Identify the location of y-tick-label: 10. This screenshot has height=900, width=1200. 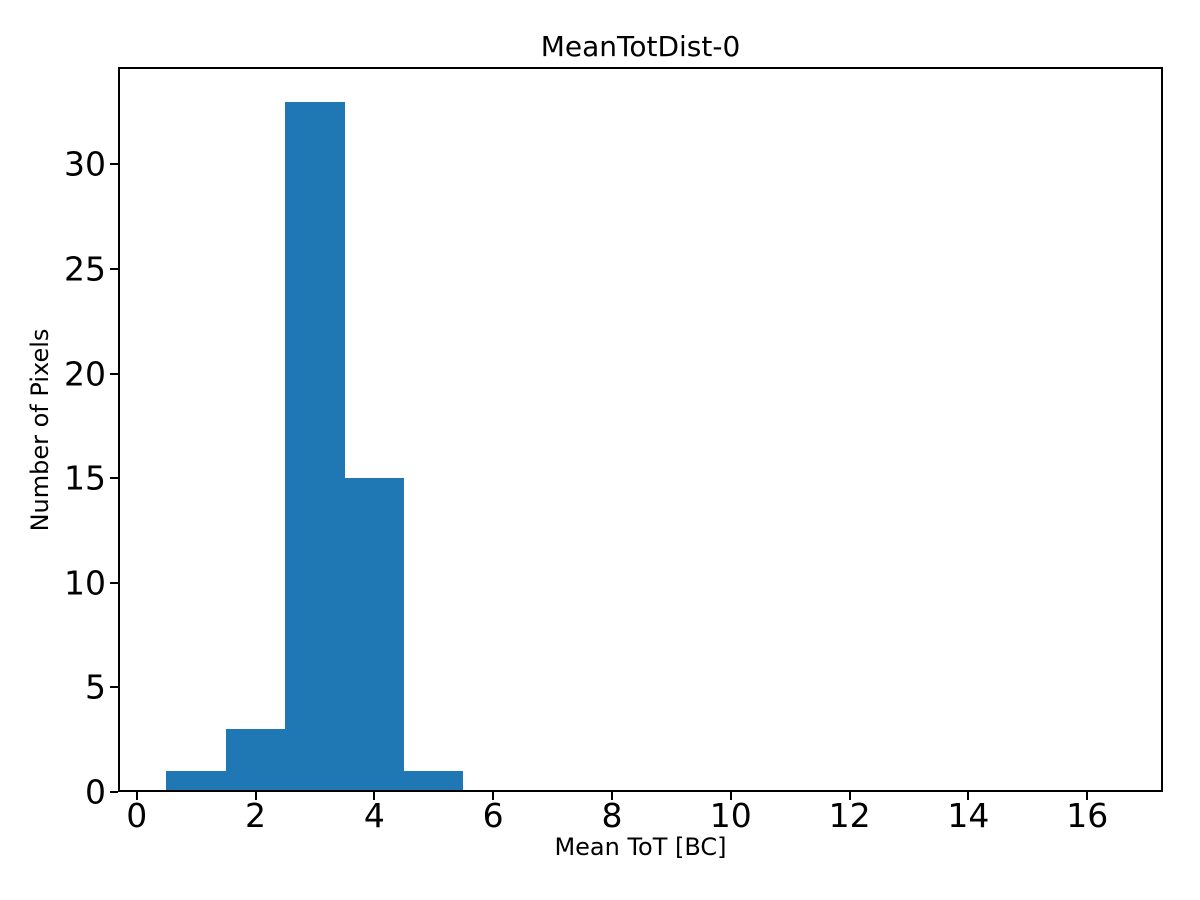
(85, 583).